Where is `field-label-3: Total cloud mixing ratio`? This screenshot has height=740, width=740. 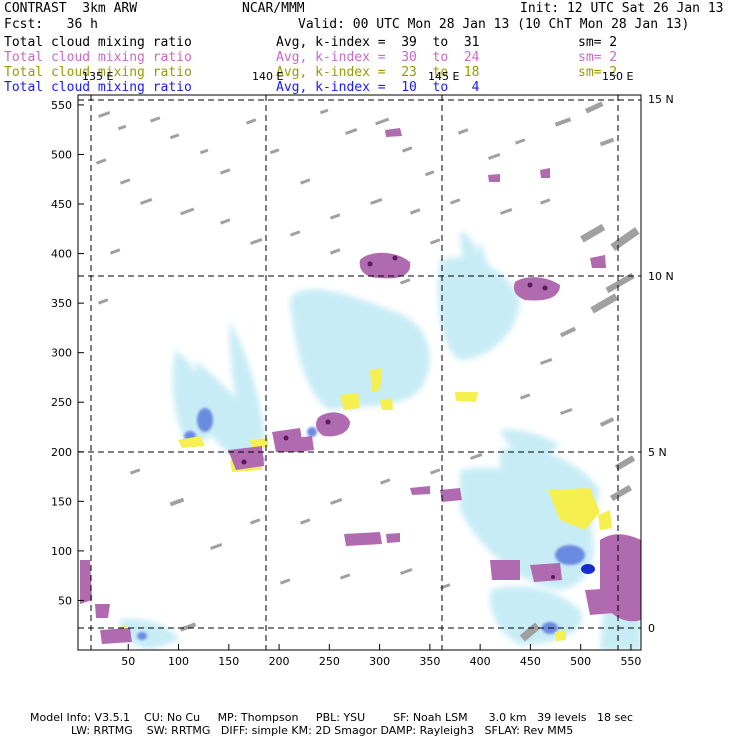
field-label-3: Total cloud mixing ratio is located at coordinates (98, 72).